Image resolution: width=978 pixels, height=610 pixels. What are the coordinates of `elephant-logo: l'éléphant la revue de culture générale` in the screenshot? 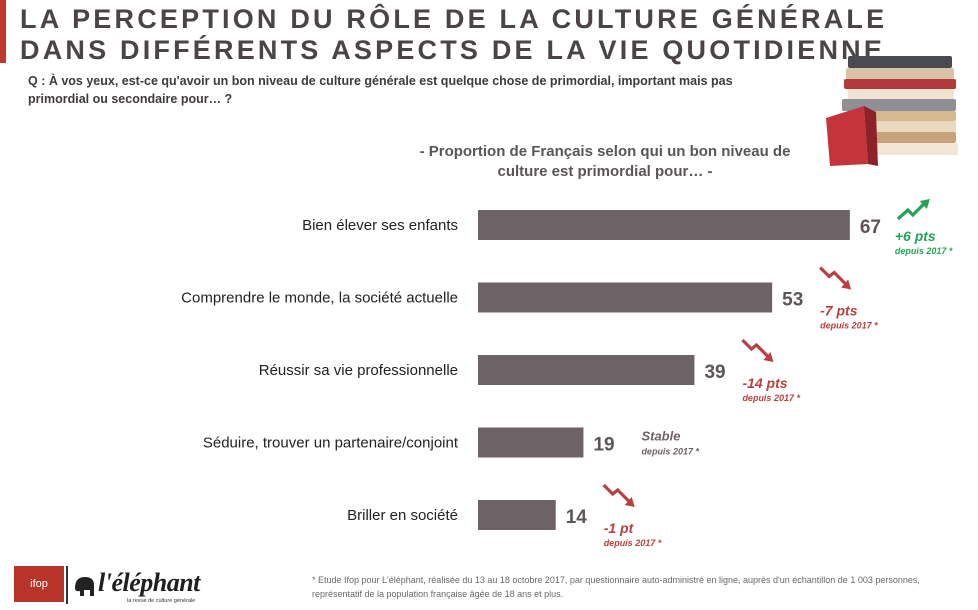 It's located at (147, 586).